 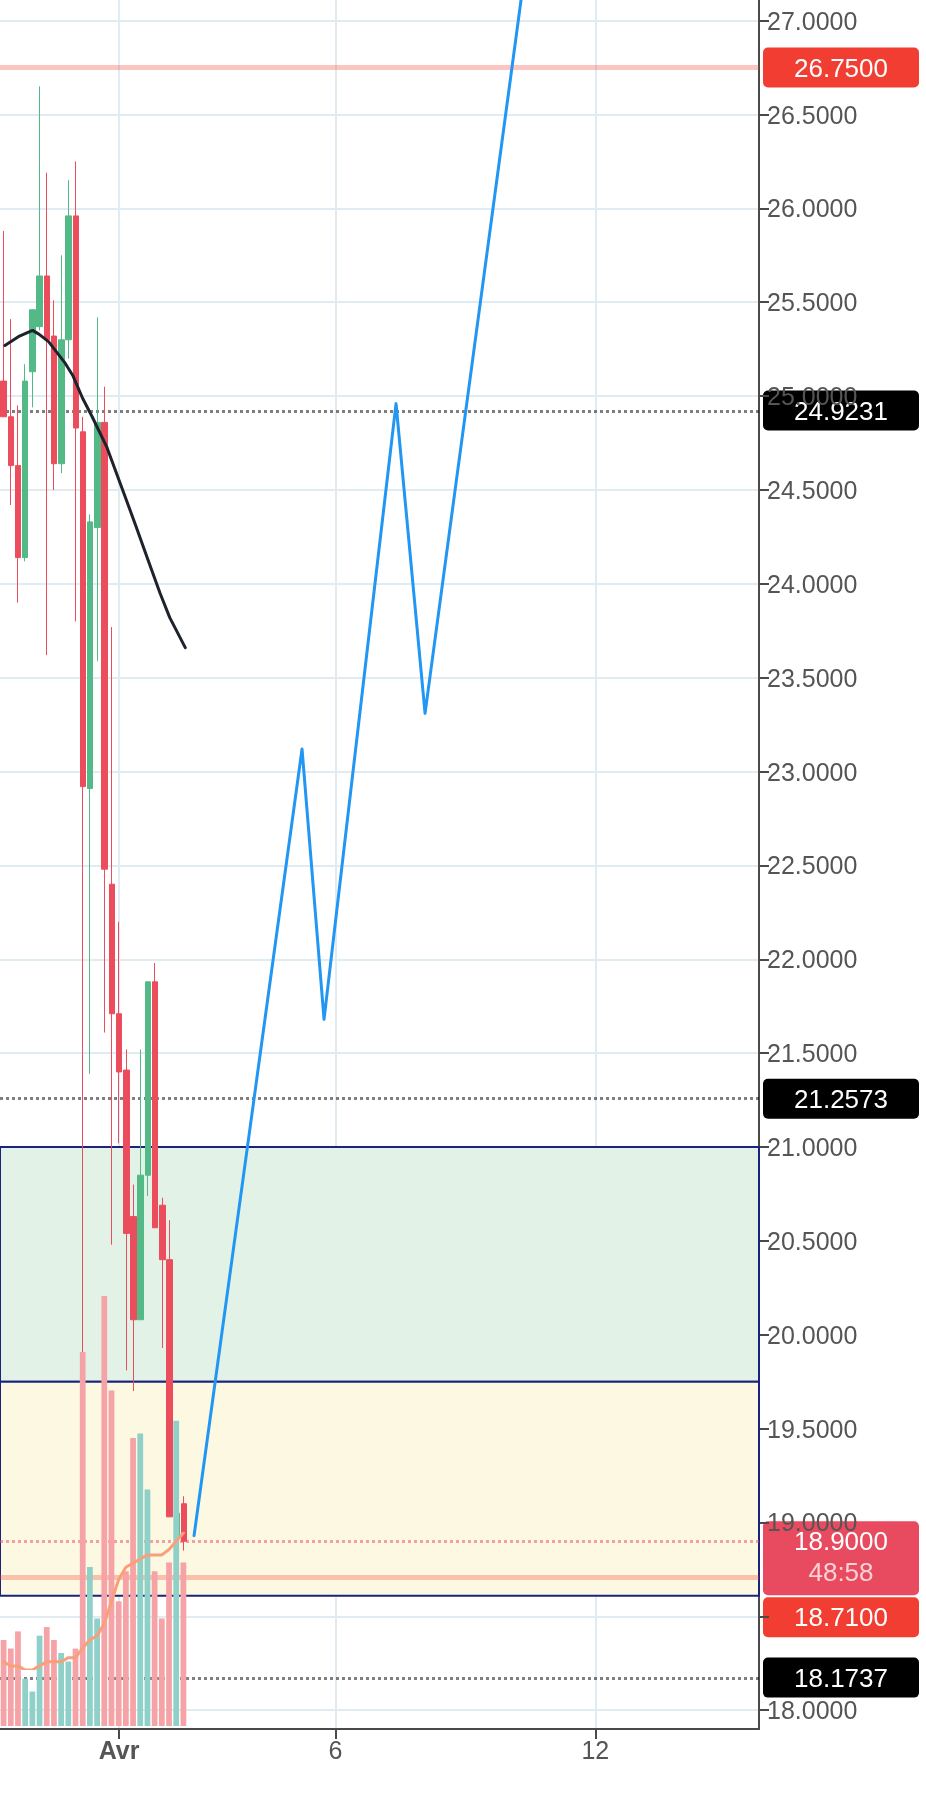 What do you see at coordinates (335, 1749) in the screenshot?
I see `x-tick-label: 6` at bounding box center [335, 1749].